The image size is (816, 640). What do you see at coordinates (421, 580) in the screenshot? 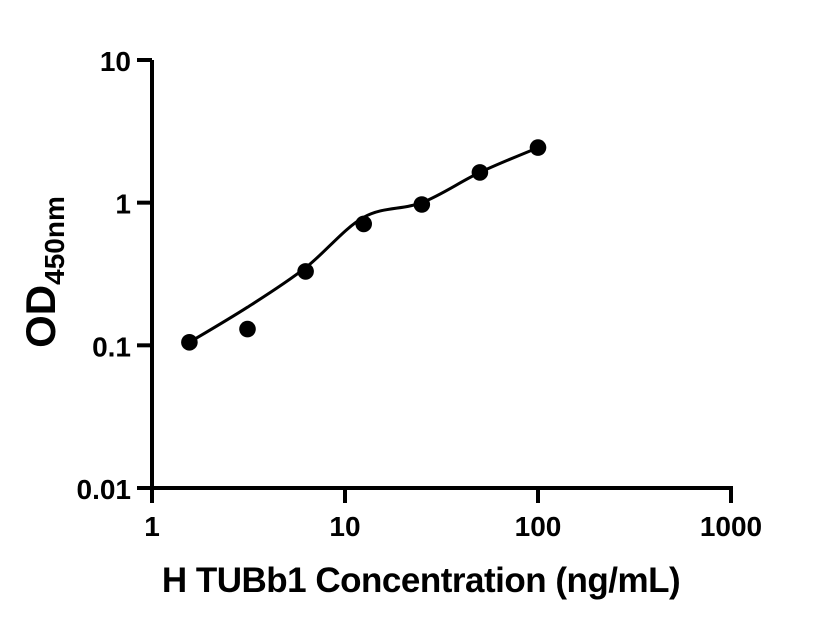
I see `x-axis-title: H TUBb1 Concentration (ng/mL)` at bounding box center [421, 580].